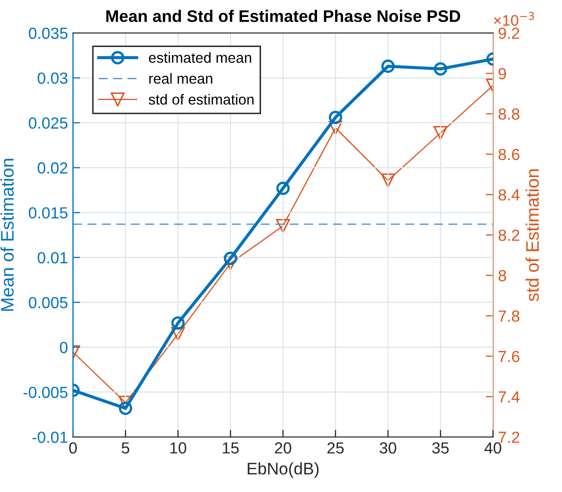  I want to click on y-tick-label: 0.015, so click(48, 212).